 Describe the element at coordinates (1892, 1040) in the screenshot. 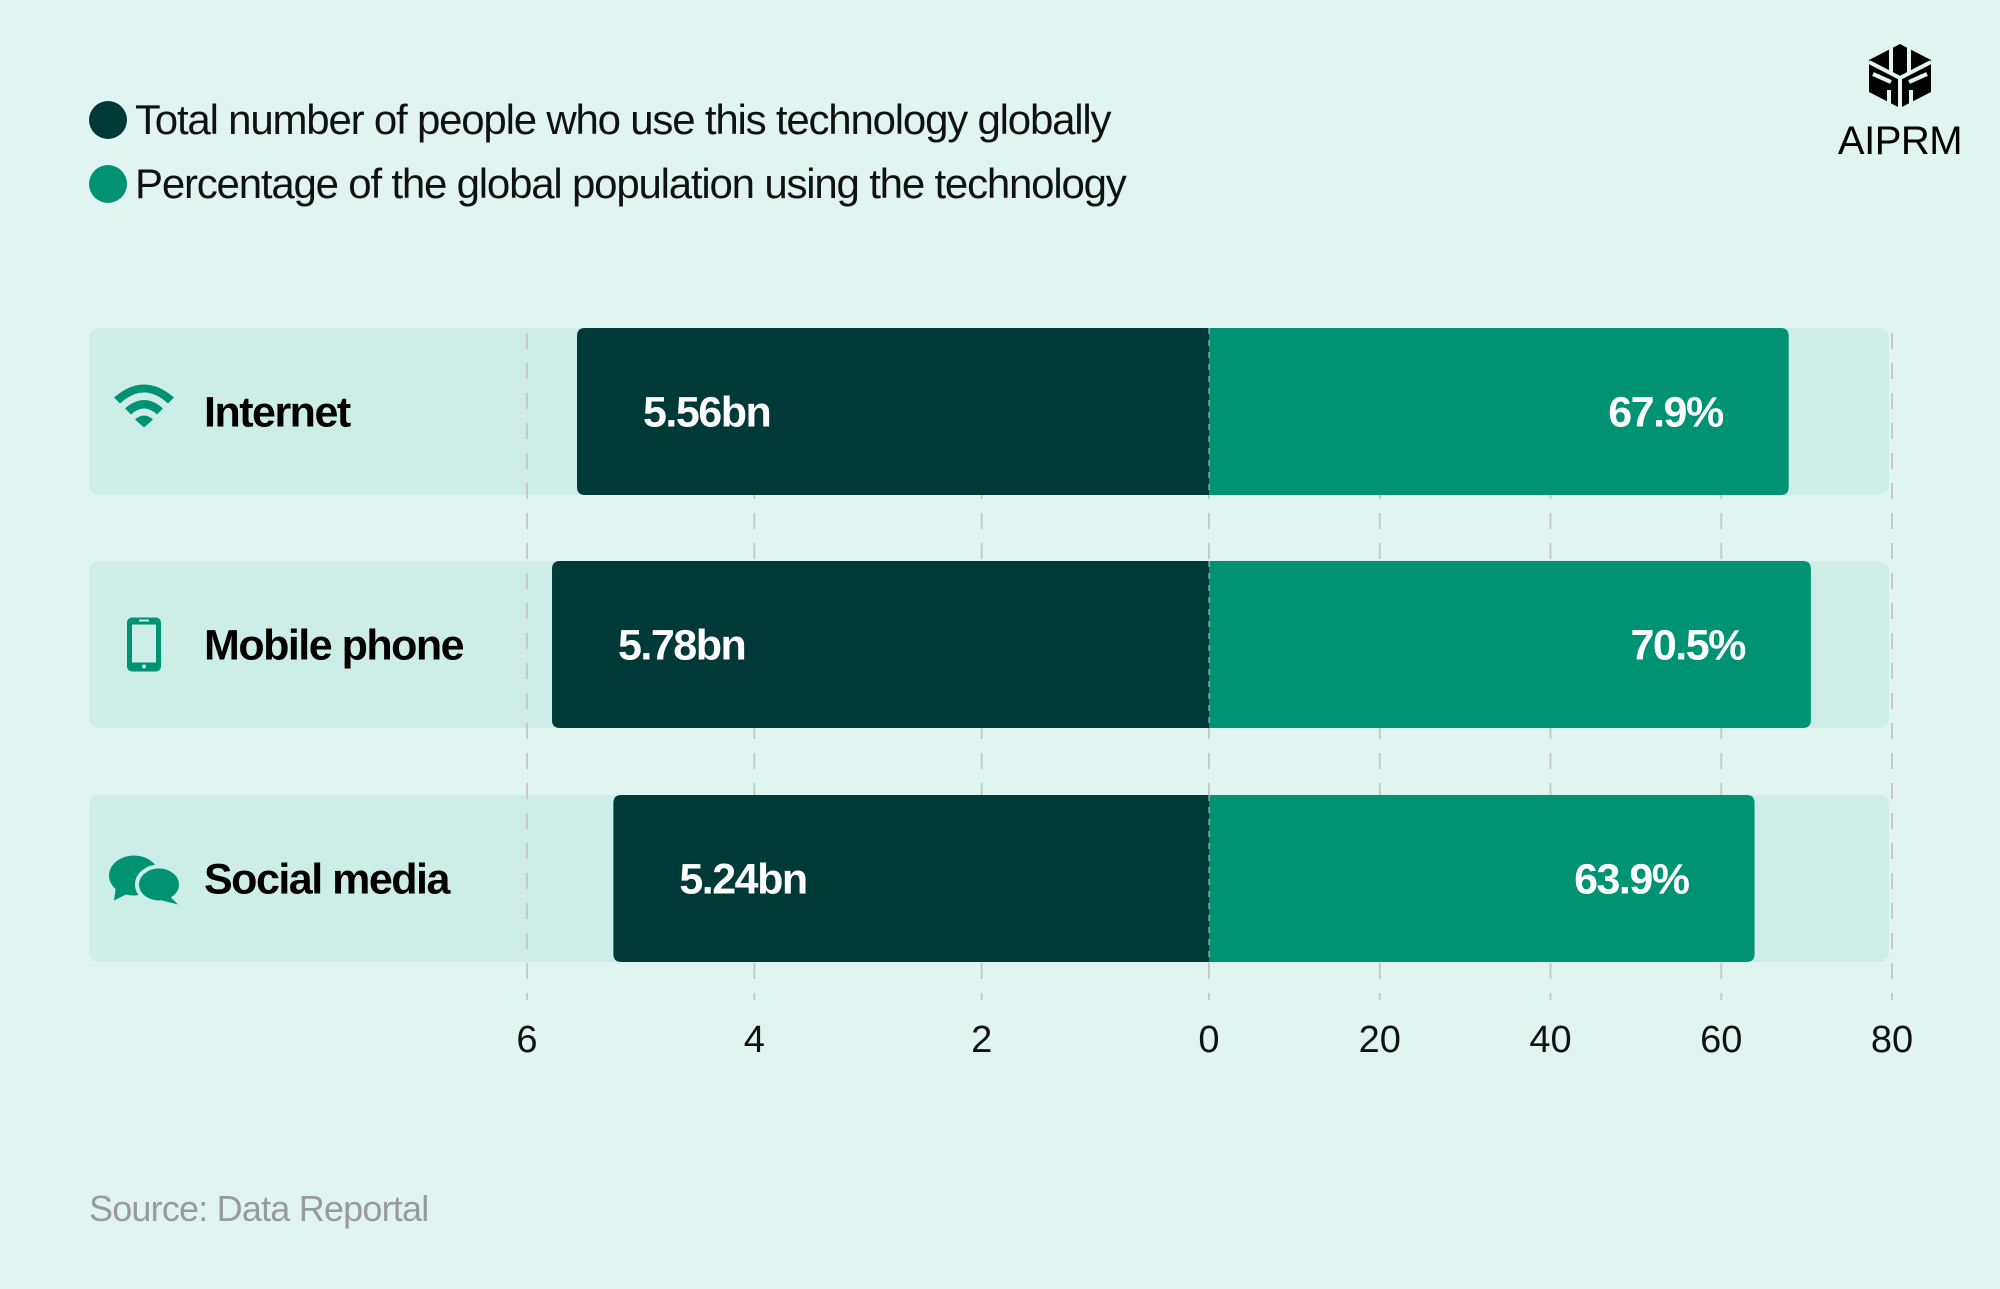

I see `tick-label: 80` at that location.